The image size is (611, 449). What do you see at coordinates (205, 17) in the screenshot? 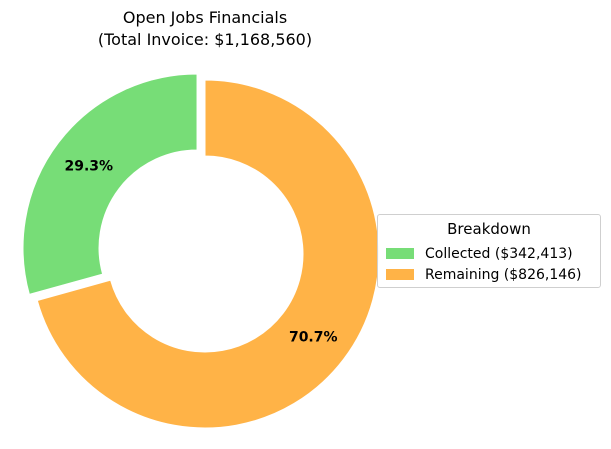
I see `chart-title: Open Jobs Financials` at bounding box center [205, 17].